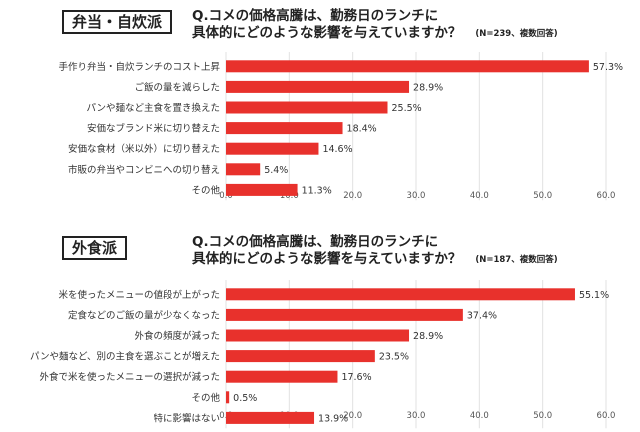 The height and width of the screenshot is (432, 640). Describe the element at coordinates (337, 149) in the screenshot. I see `data-label: 14.6%` at that location.